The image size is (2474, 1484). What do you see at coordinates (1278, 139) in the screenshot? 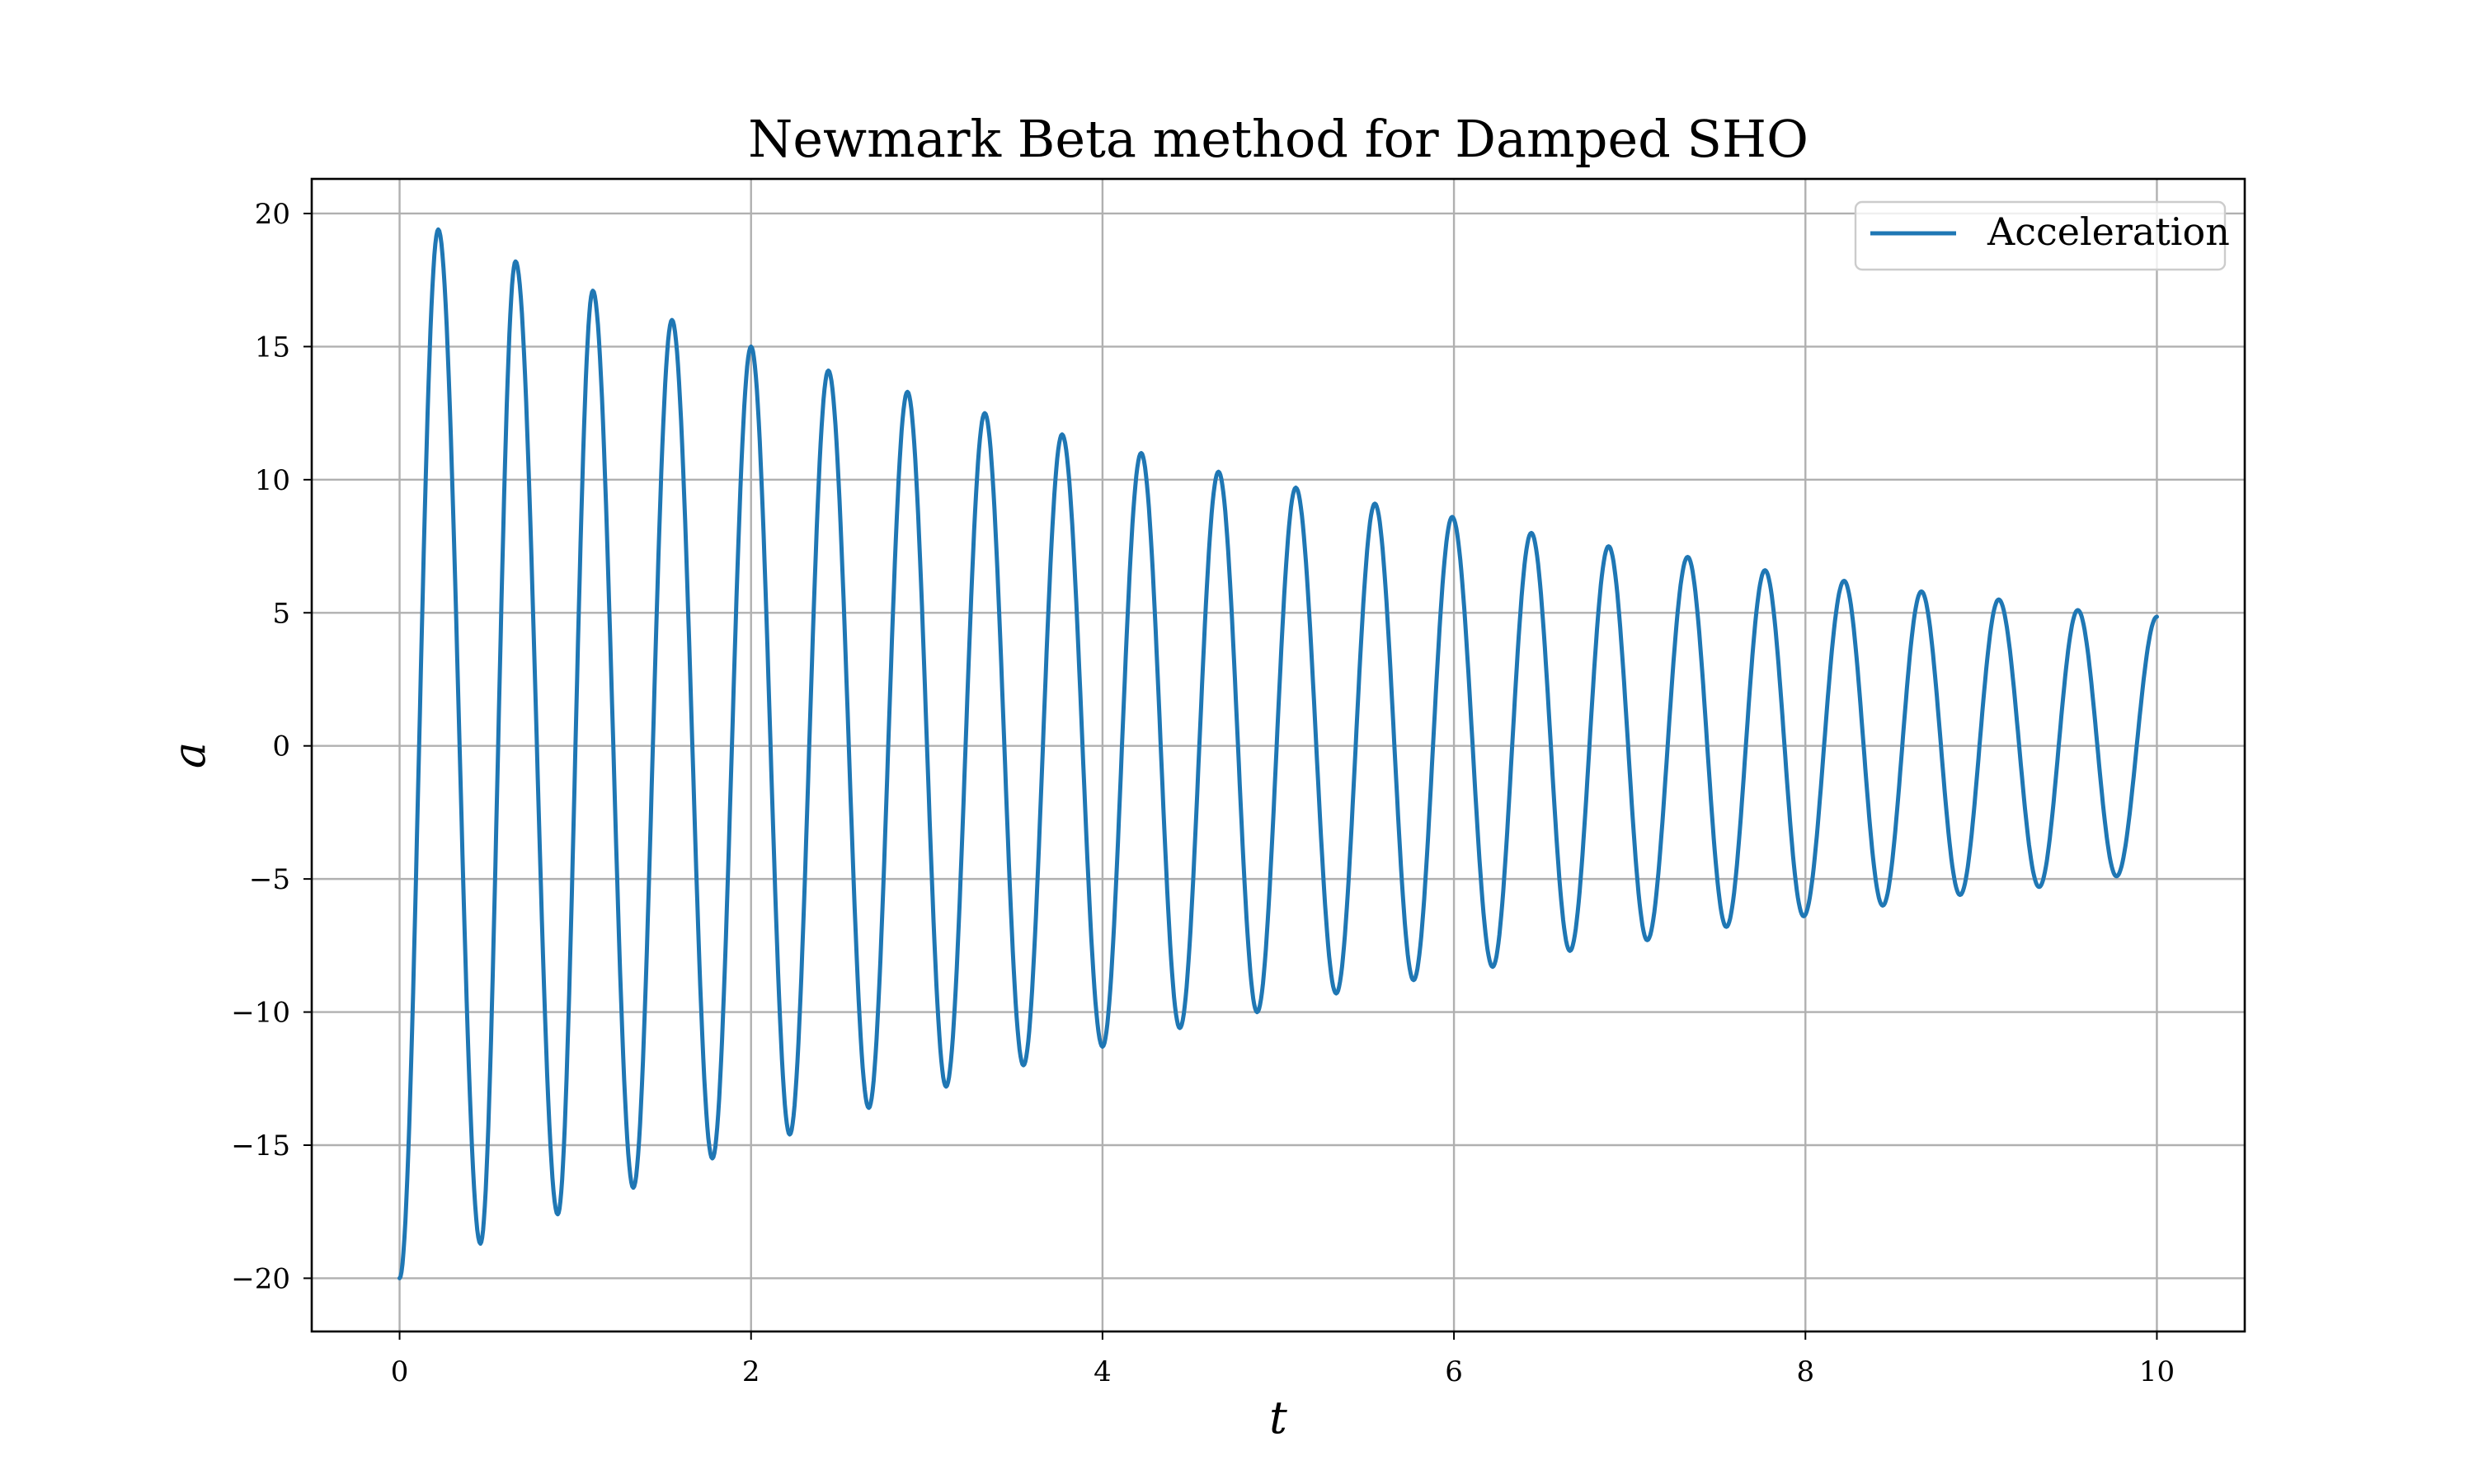
I see `chart-title: Newmark Beta method for Damped SHO` at bounding box center [1278, 139].